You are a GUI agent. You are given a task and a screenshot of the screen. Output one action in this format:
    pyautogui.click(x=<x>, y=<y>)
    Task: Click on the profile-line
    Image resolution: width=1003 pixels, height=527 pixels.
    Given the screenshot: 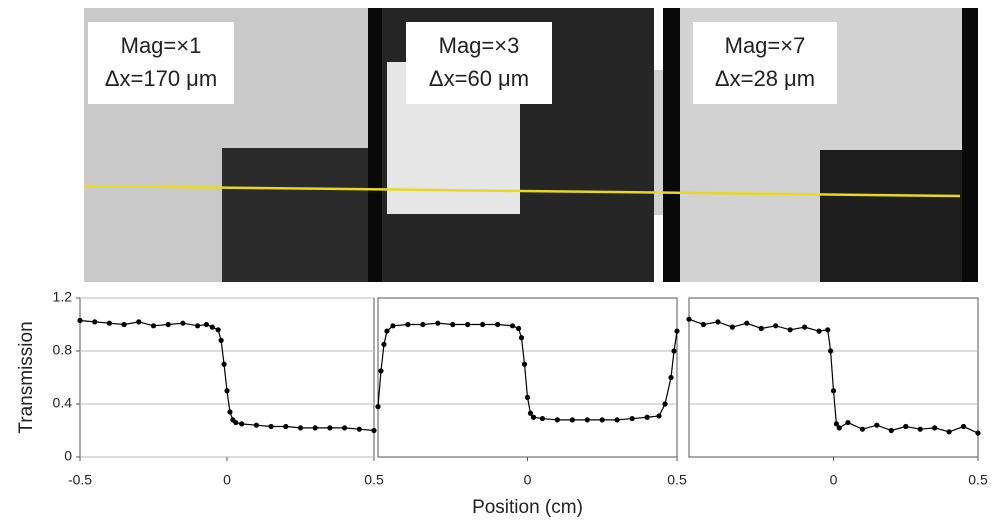 What is the action you would take?
    pyautogui.click(x=522, y=191)
    